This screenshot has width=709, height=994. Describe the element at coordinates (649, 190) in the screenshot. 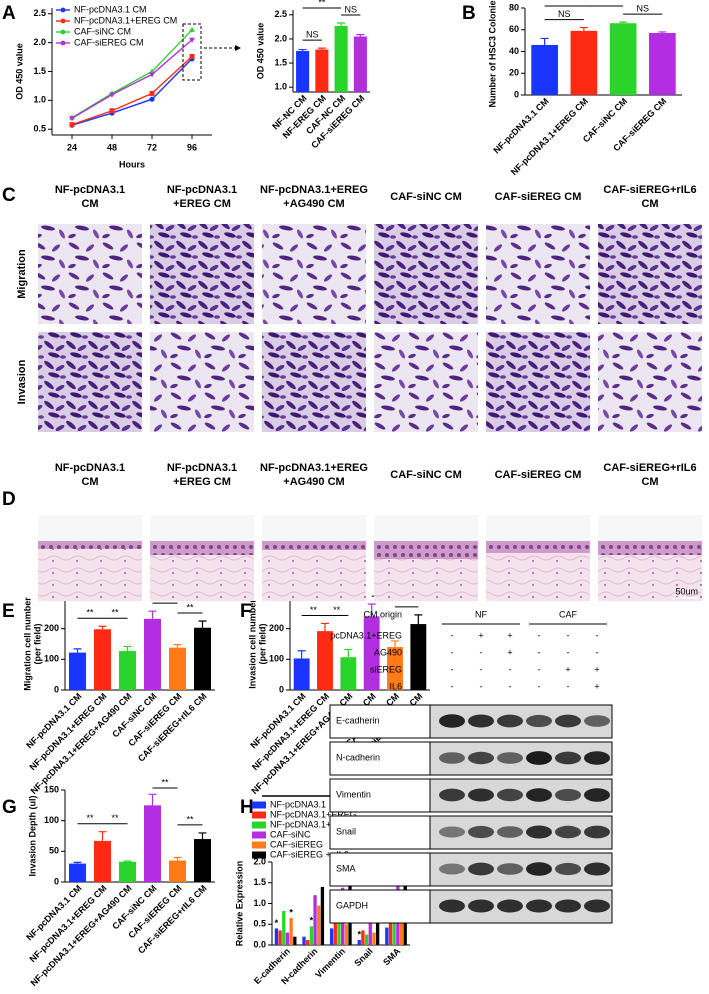

I see `column-header: CAF-siEREG+rIL6` at that location.